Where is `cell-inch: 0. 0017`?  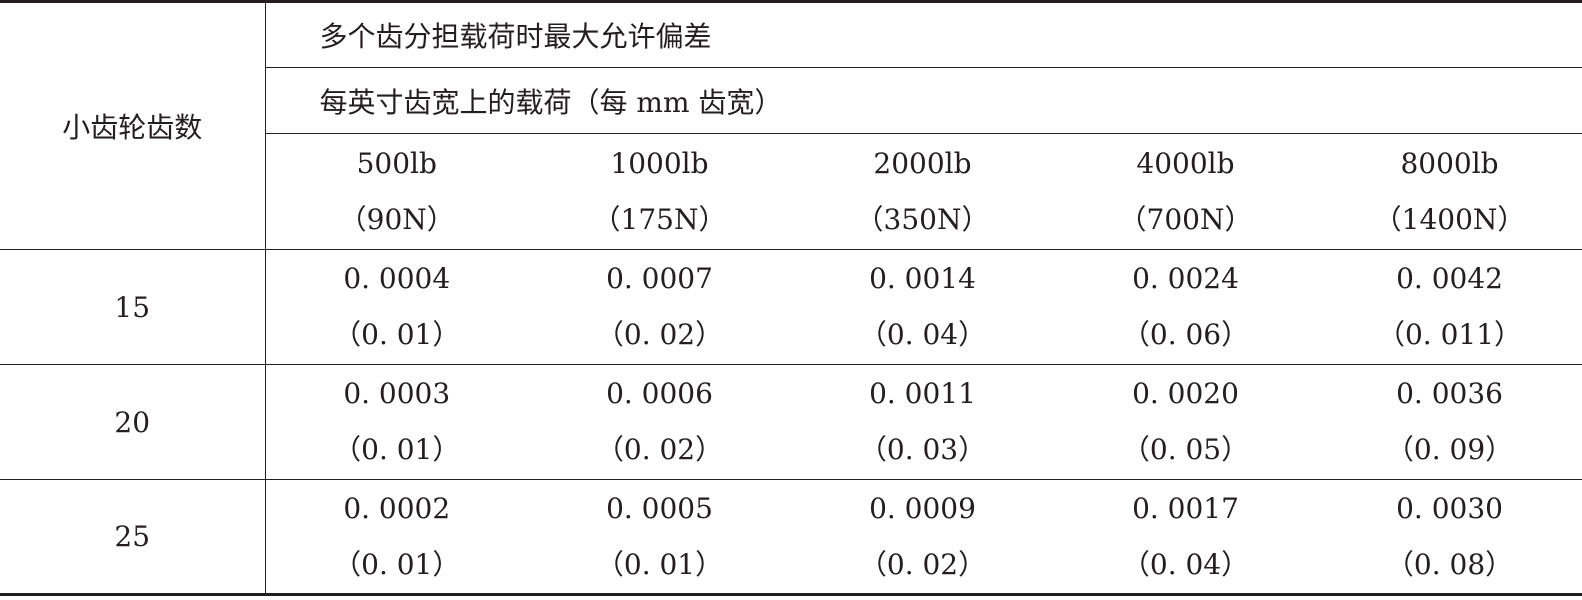 cell-inch: 0. 0017 is located at coordinates (1185, 508).